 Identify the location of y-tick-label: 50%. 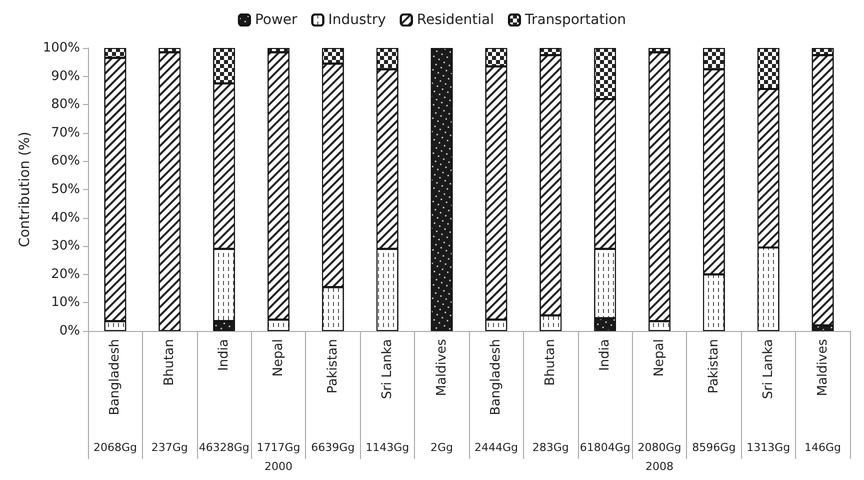
(65, 189).